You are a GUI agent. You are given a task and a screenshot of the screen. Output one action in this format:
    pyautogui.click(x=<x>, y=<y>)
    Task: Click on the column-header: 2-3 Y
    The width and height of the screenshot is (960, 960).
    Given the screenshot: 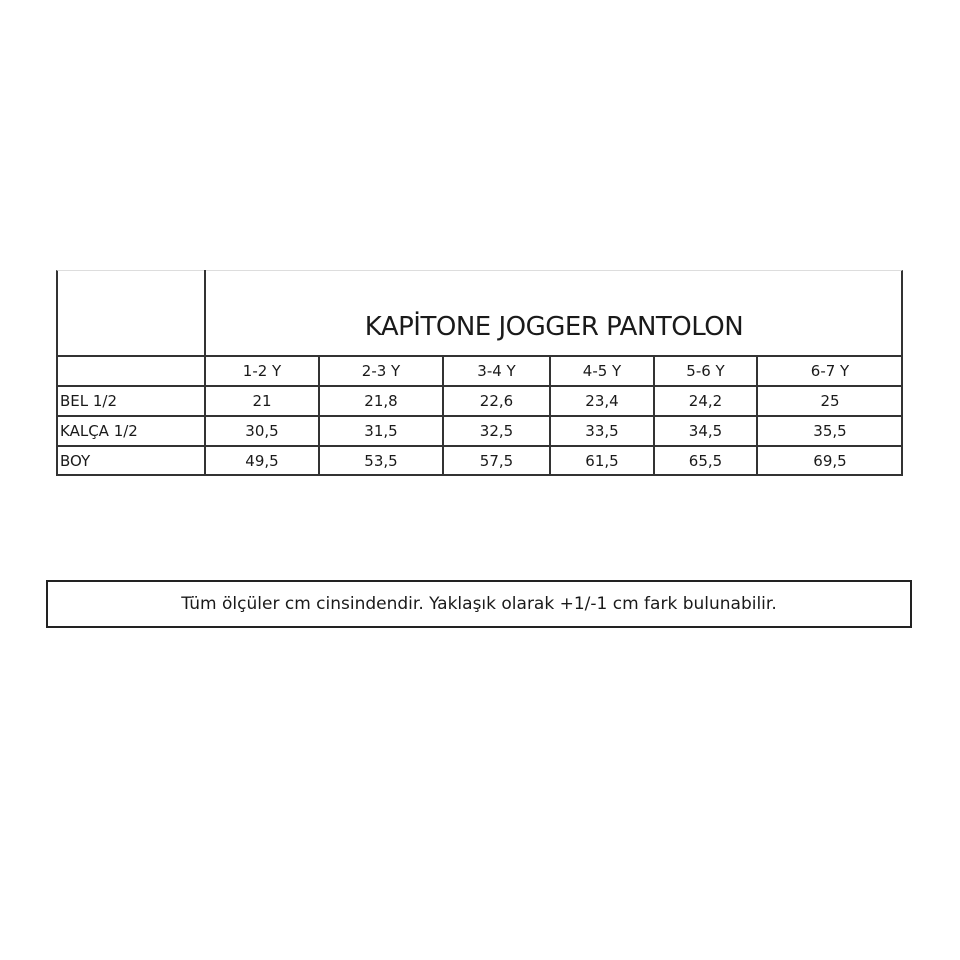 What is the action you would take?
    pyautogui.click(x=381, y=371)
    